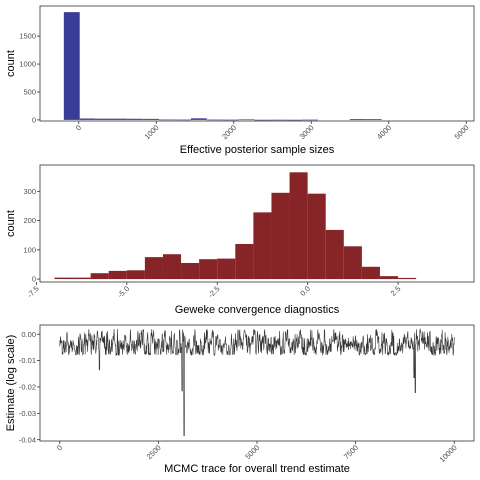  I want to click on ess-y-tick-label: 500, so click(29, 92).